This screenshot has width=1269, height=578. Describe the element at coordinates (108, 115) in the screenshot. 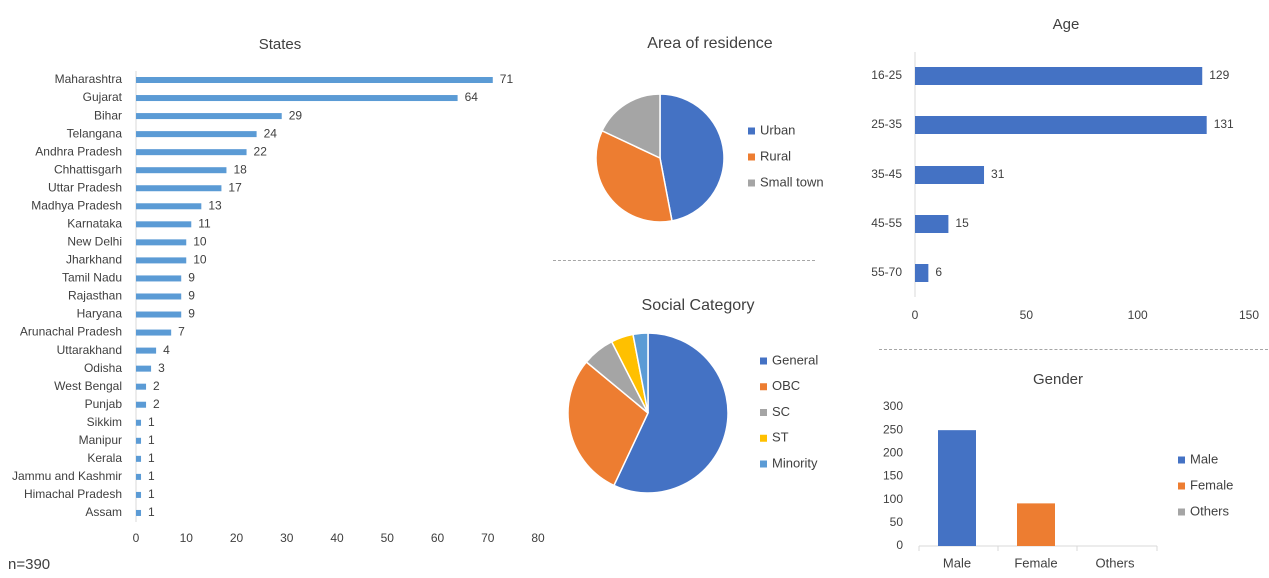

I see `states-category-label: Bihar` at that location.